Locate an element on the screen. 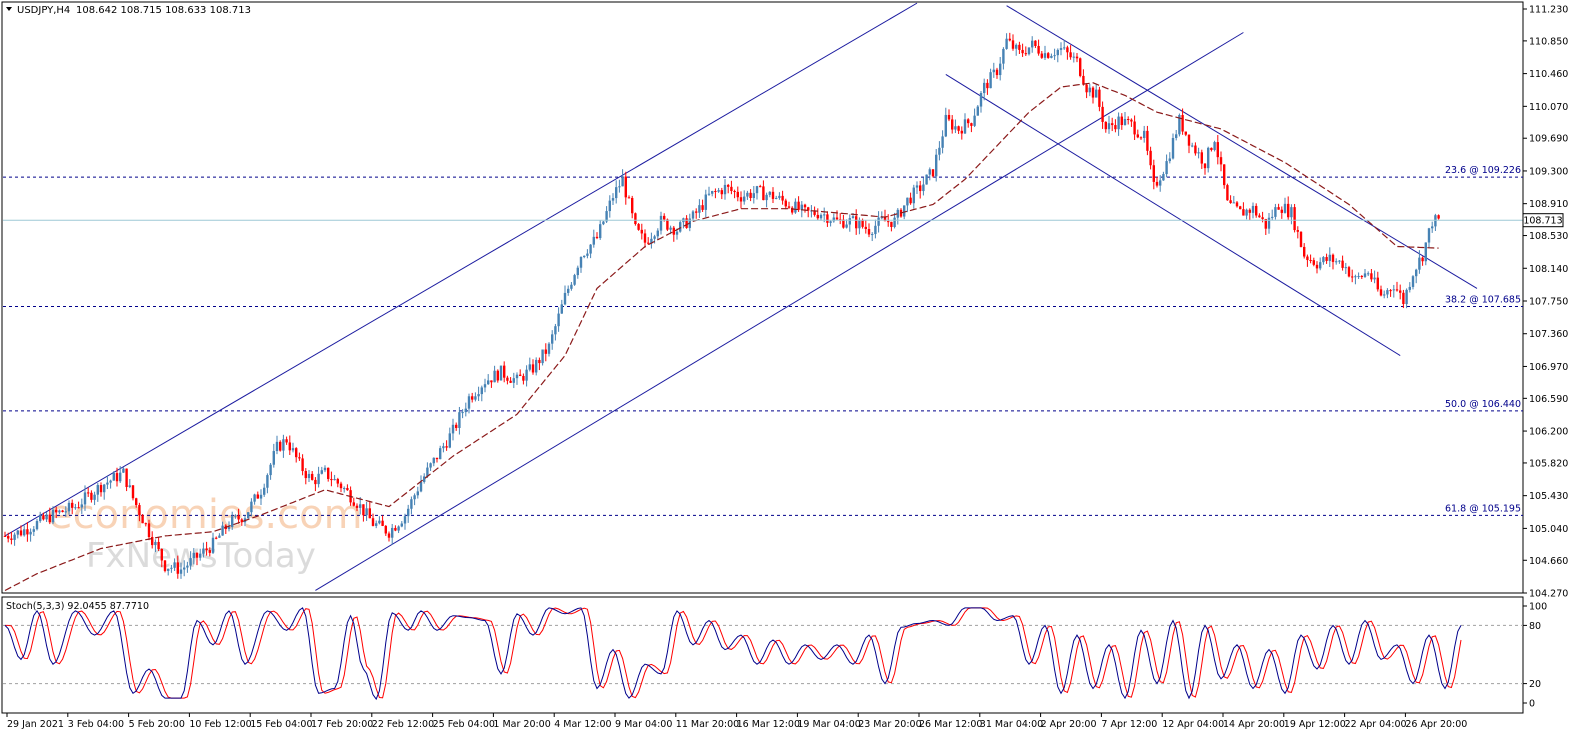  time-tick-label: 29 Jan 2021 is located at coordinates (35, 724).